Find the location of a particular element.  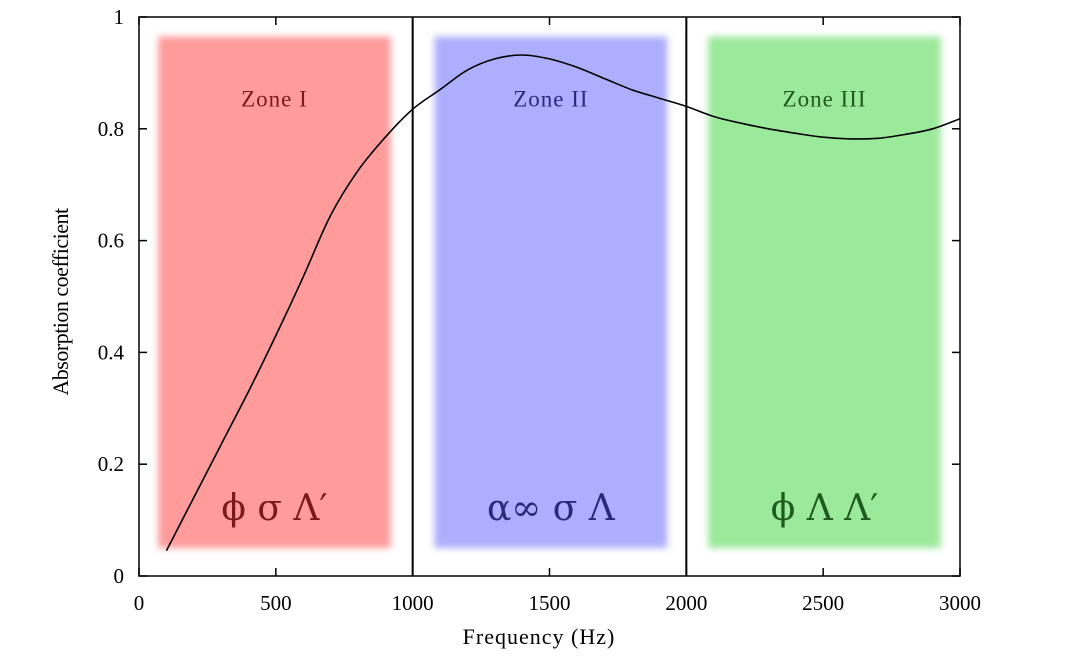

y-tick-label-1: 0 is located at coordinates (119, 576).